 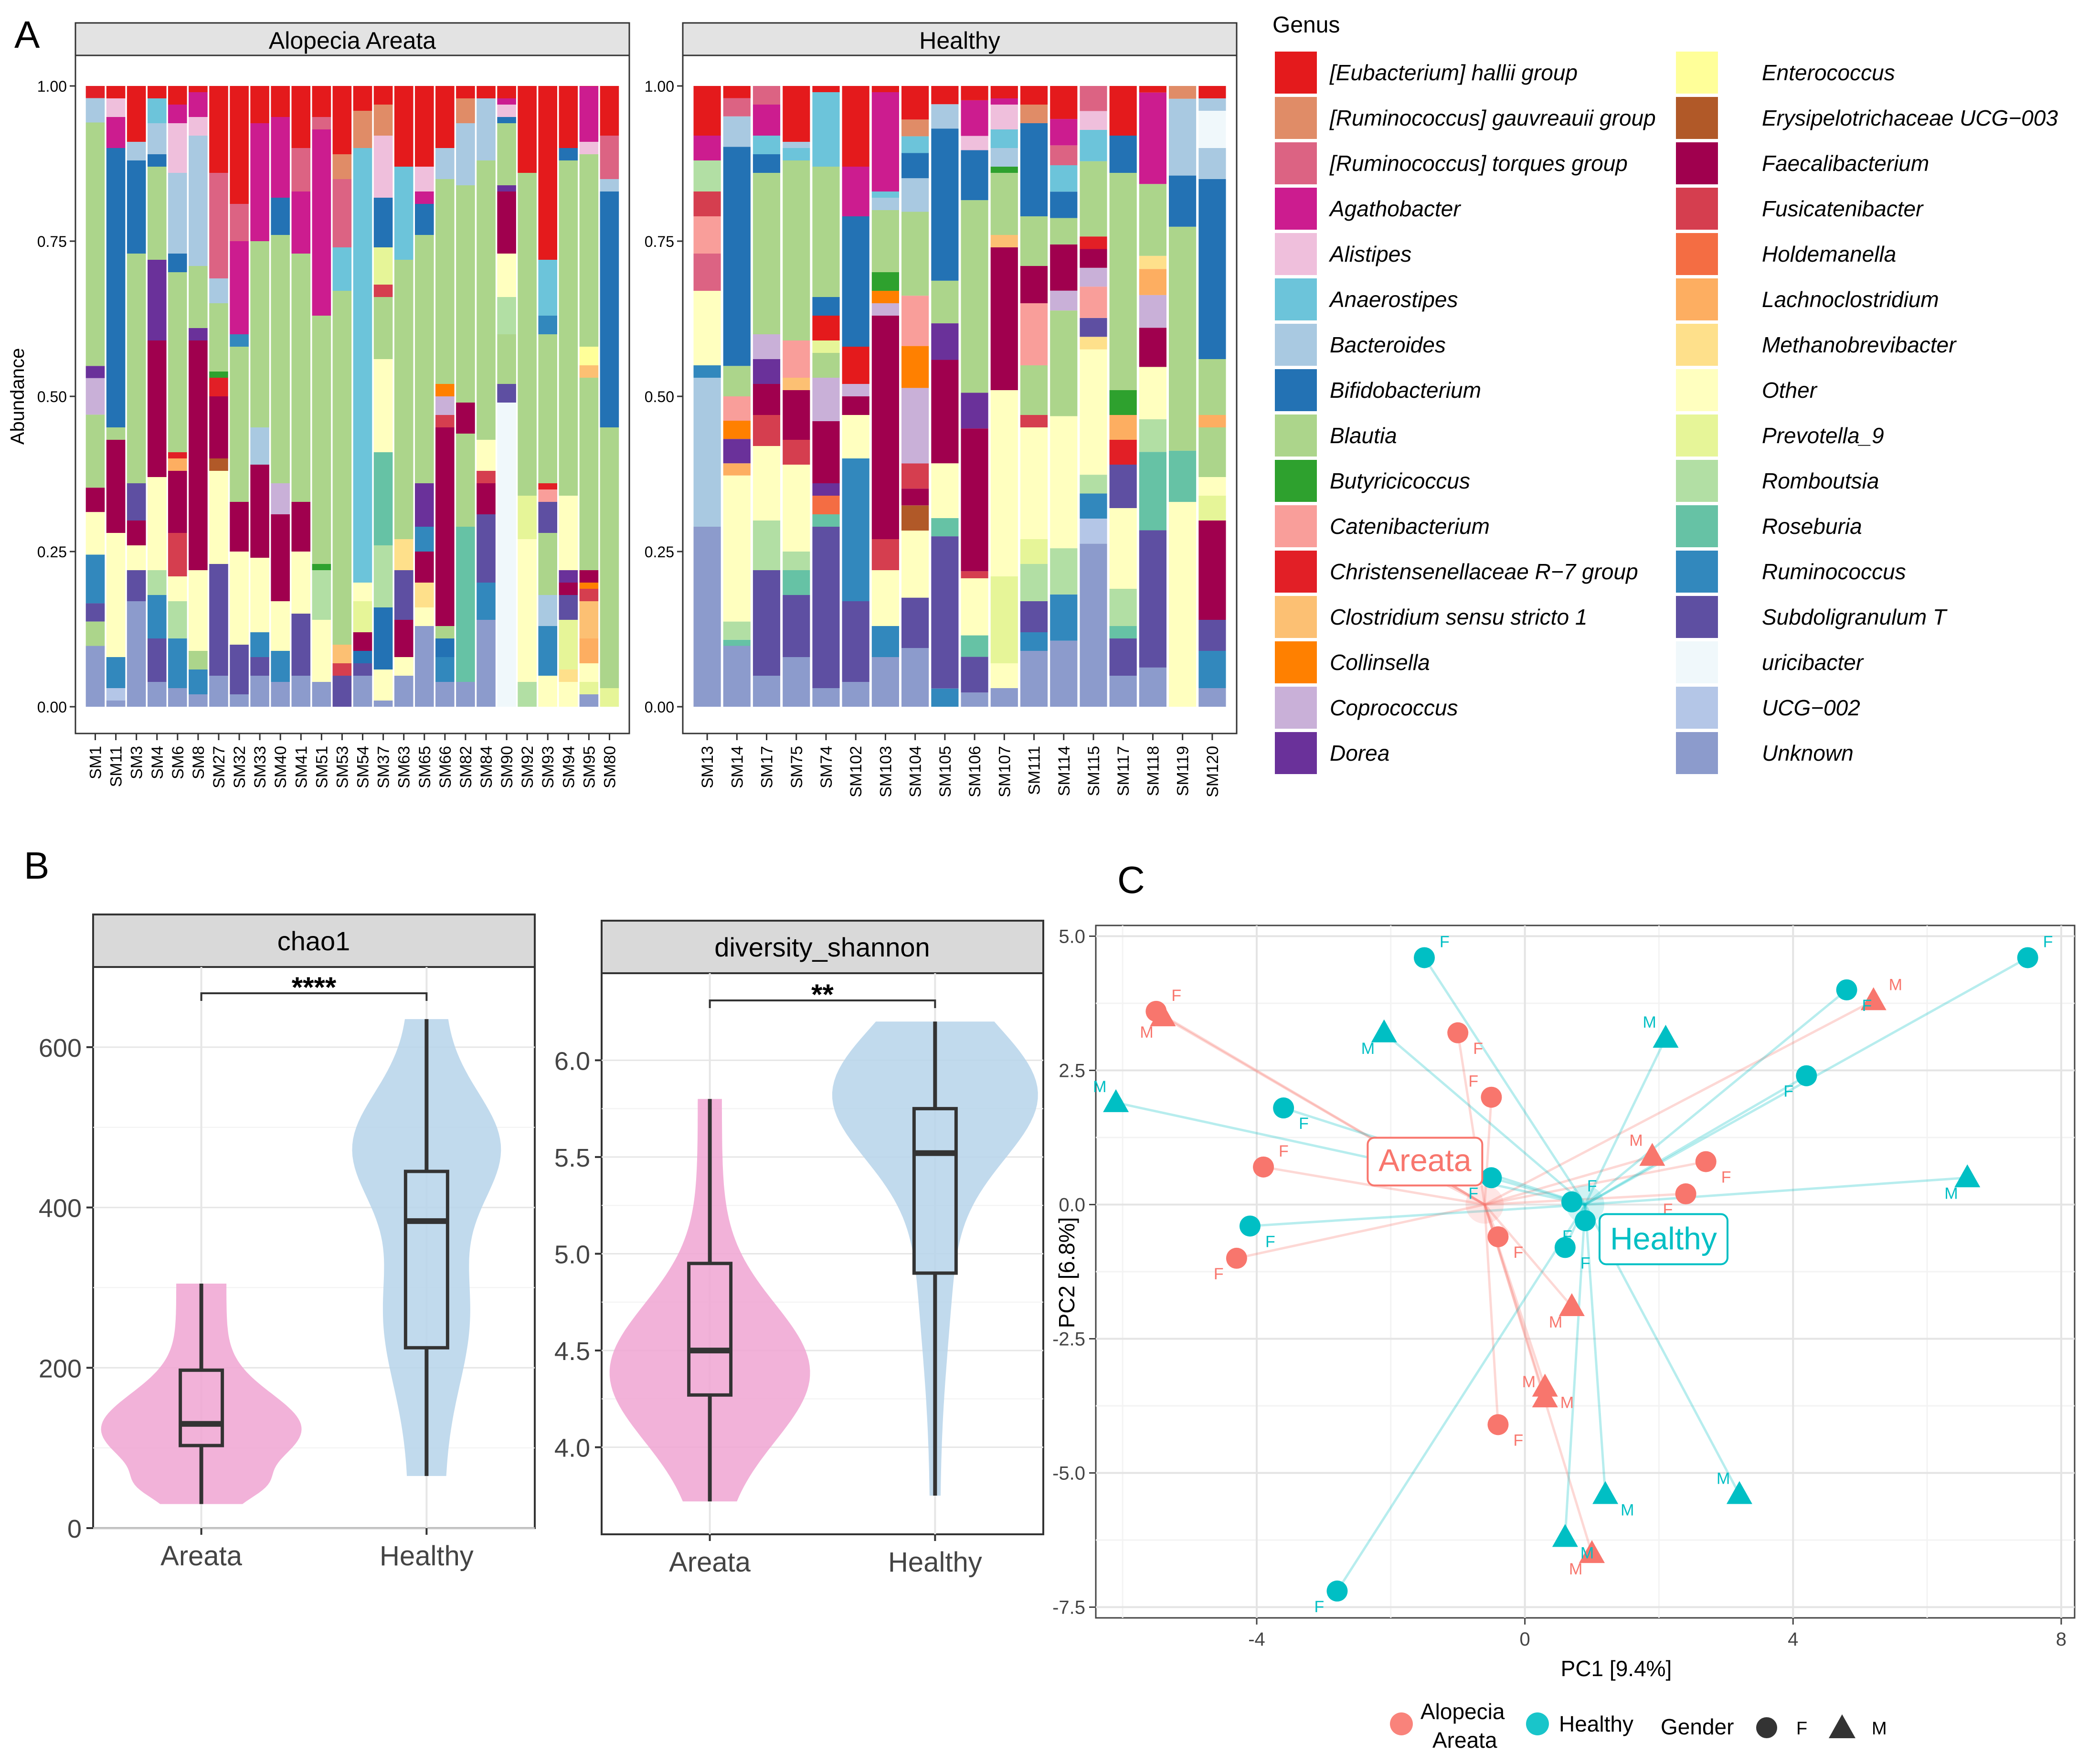 I want to click on y-tick-label-0: 5.0, so click(x=1072, y=936).